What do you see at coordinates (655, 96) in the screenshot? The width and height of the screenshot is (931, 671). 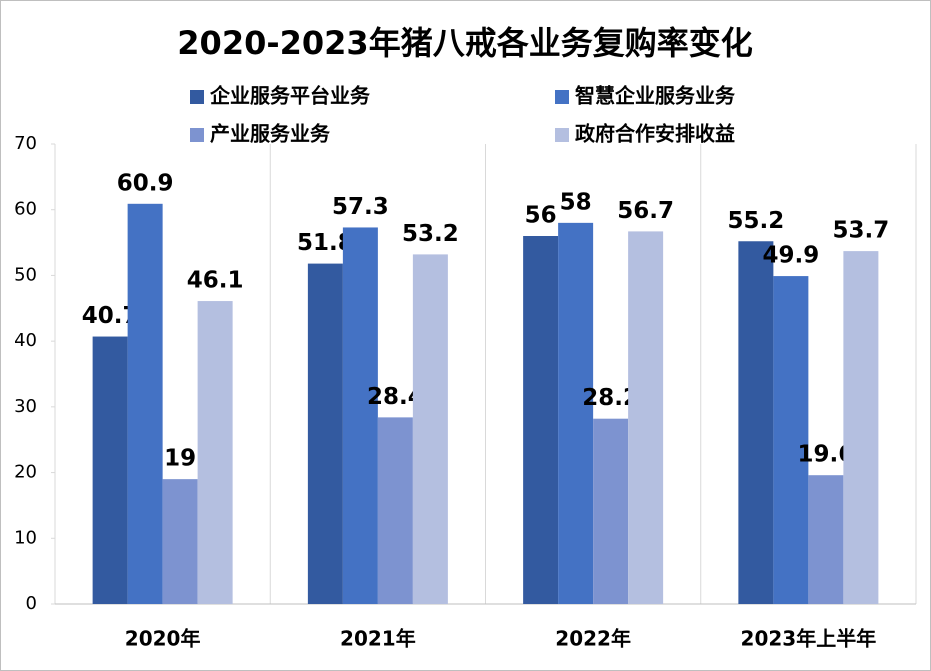 I see `legend-label: 智慧企业服务业务` at bounding box center [655, 96].